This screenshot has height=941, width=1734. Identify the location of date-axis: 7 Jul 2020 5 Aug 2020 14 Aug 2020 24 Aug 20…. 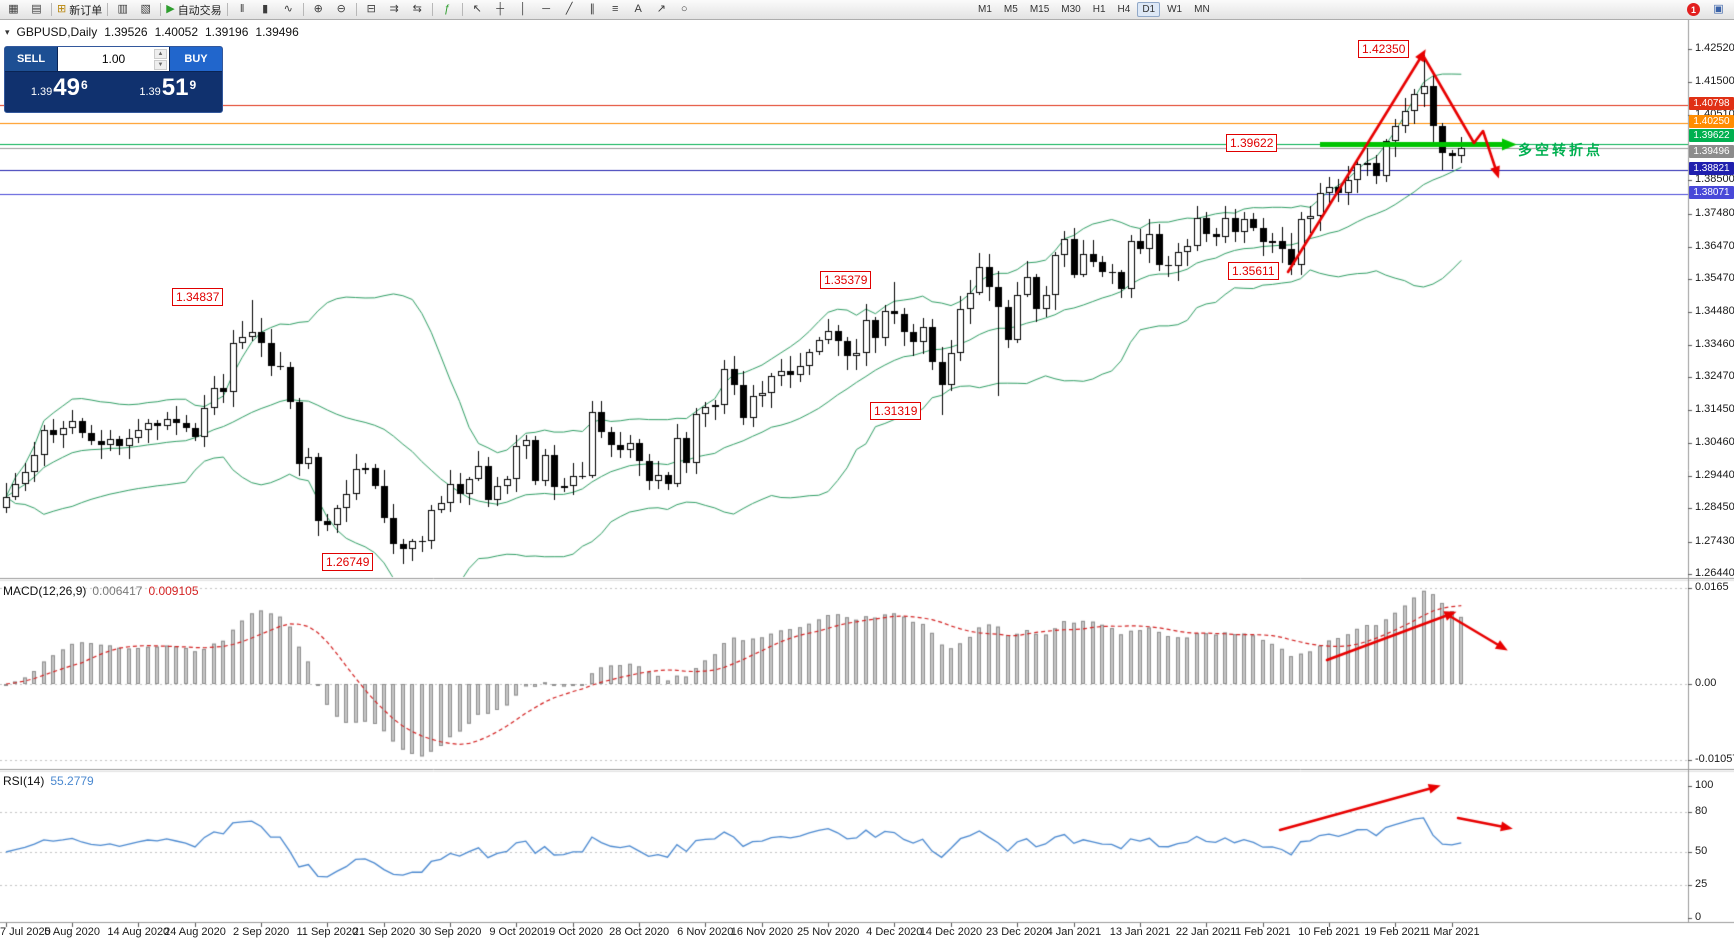
(844, 931).